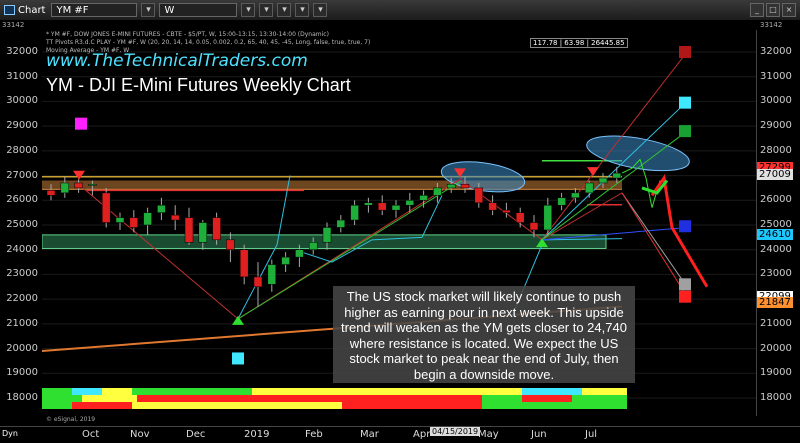 The width and height of the screenshot is (800, 443). What do you see at coordinates (22, 274) in the screenshot?
I see `y-tick-left: 23000` at bounding box center [22, 274].